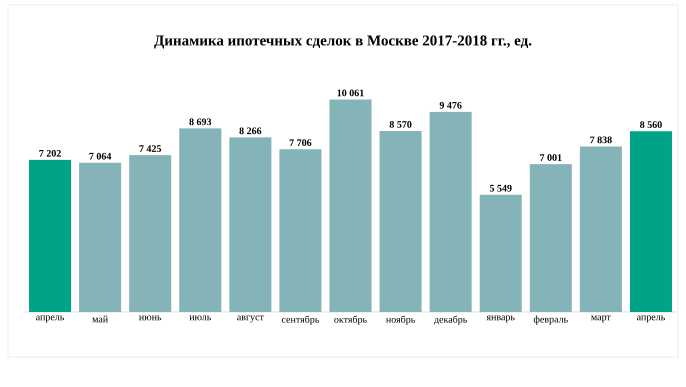 The height and width of the screenshot is (387, 686). I want to click on x-tick-label: октябрь, so click(350, 320).